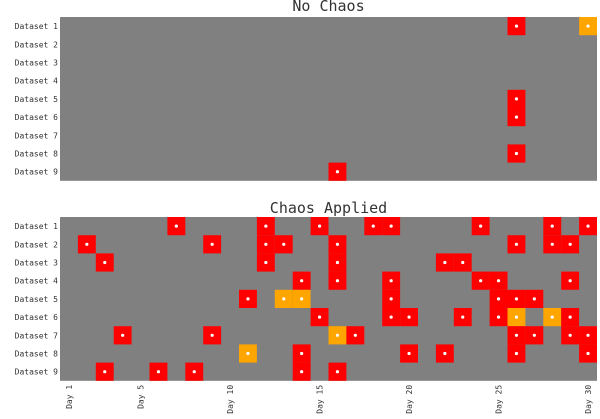  I want to click on x-tick-label: Day 1, so click(69, 397).